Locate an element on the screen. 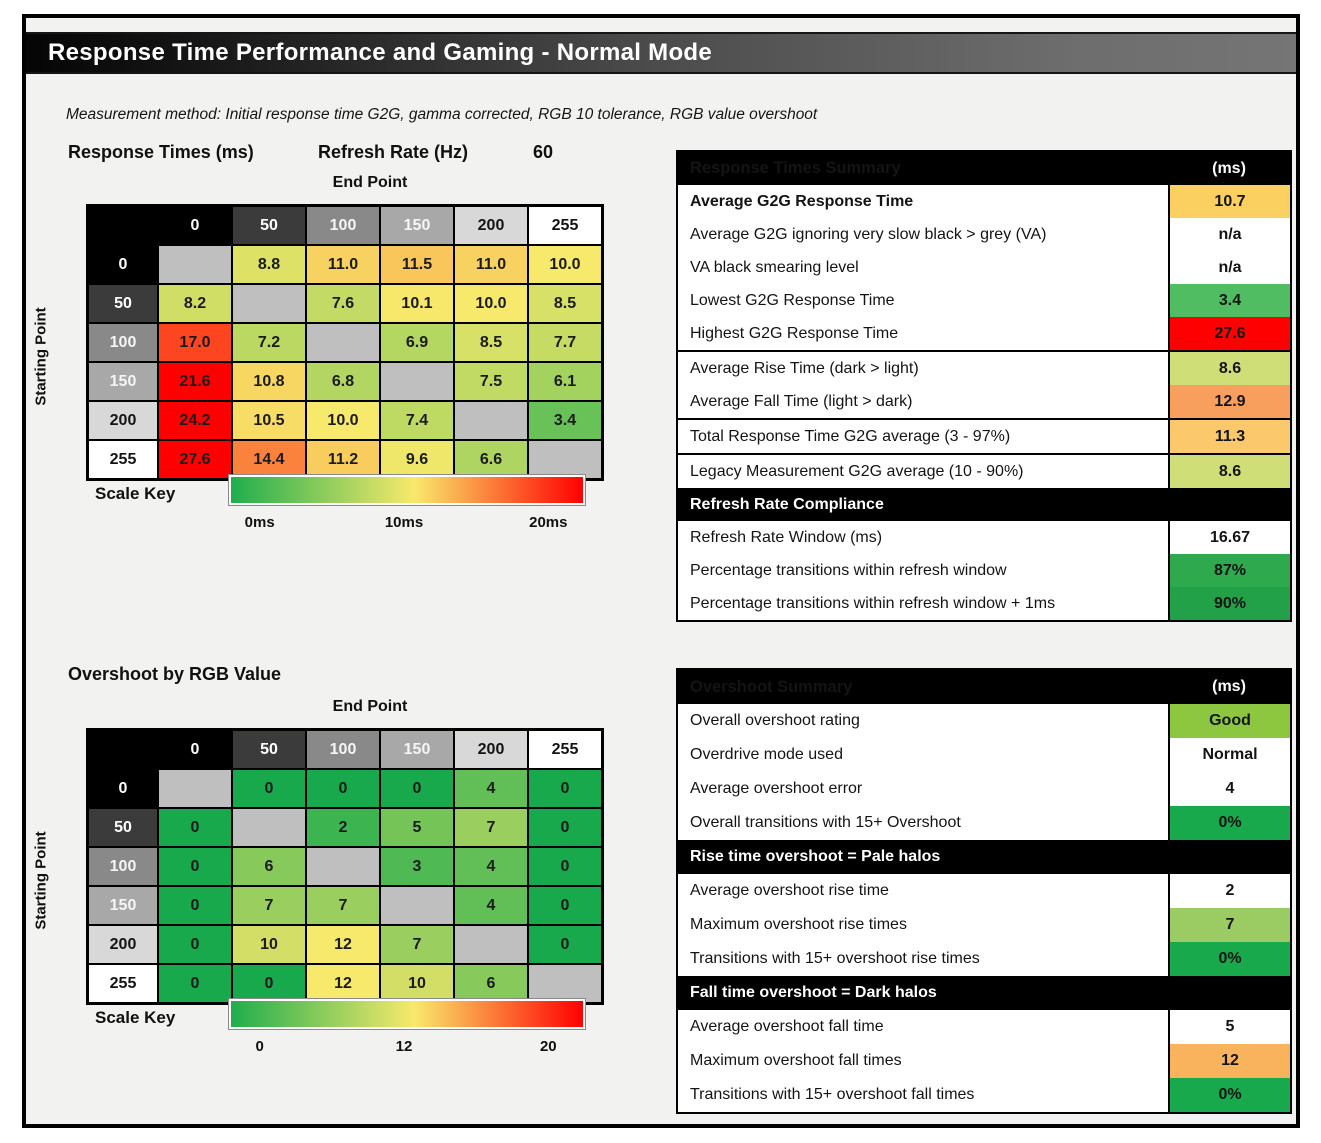  matrix-cell-150-255: 6.1 is located at coordinates (565, 381).